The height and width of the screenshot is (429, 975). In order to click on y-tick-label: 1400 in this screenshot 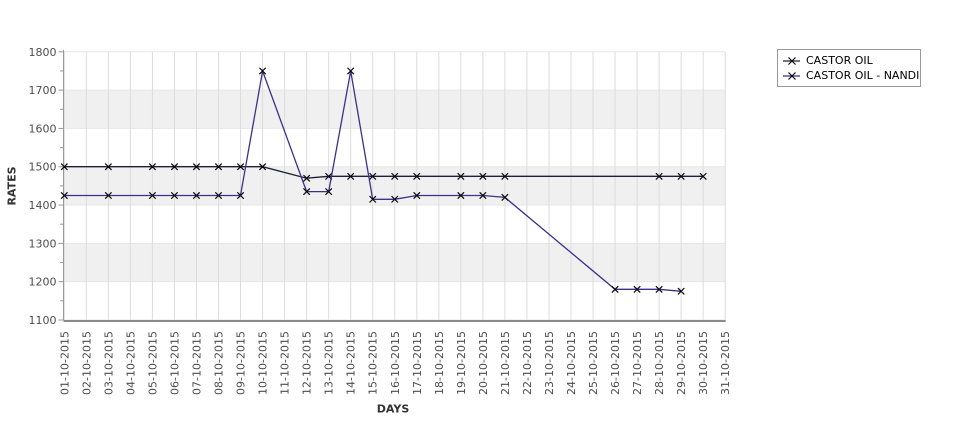, I will do `click(43, 205)`.